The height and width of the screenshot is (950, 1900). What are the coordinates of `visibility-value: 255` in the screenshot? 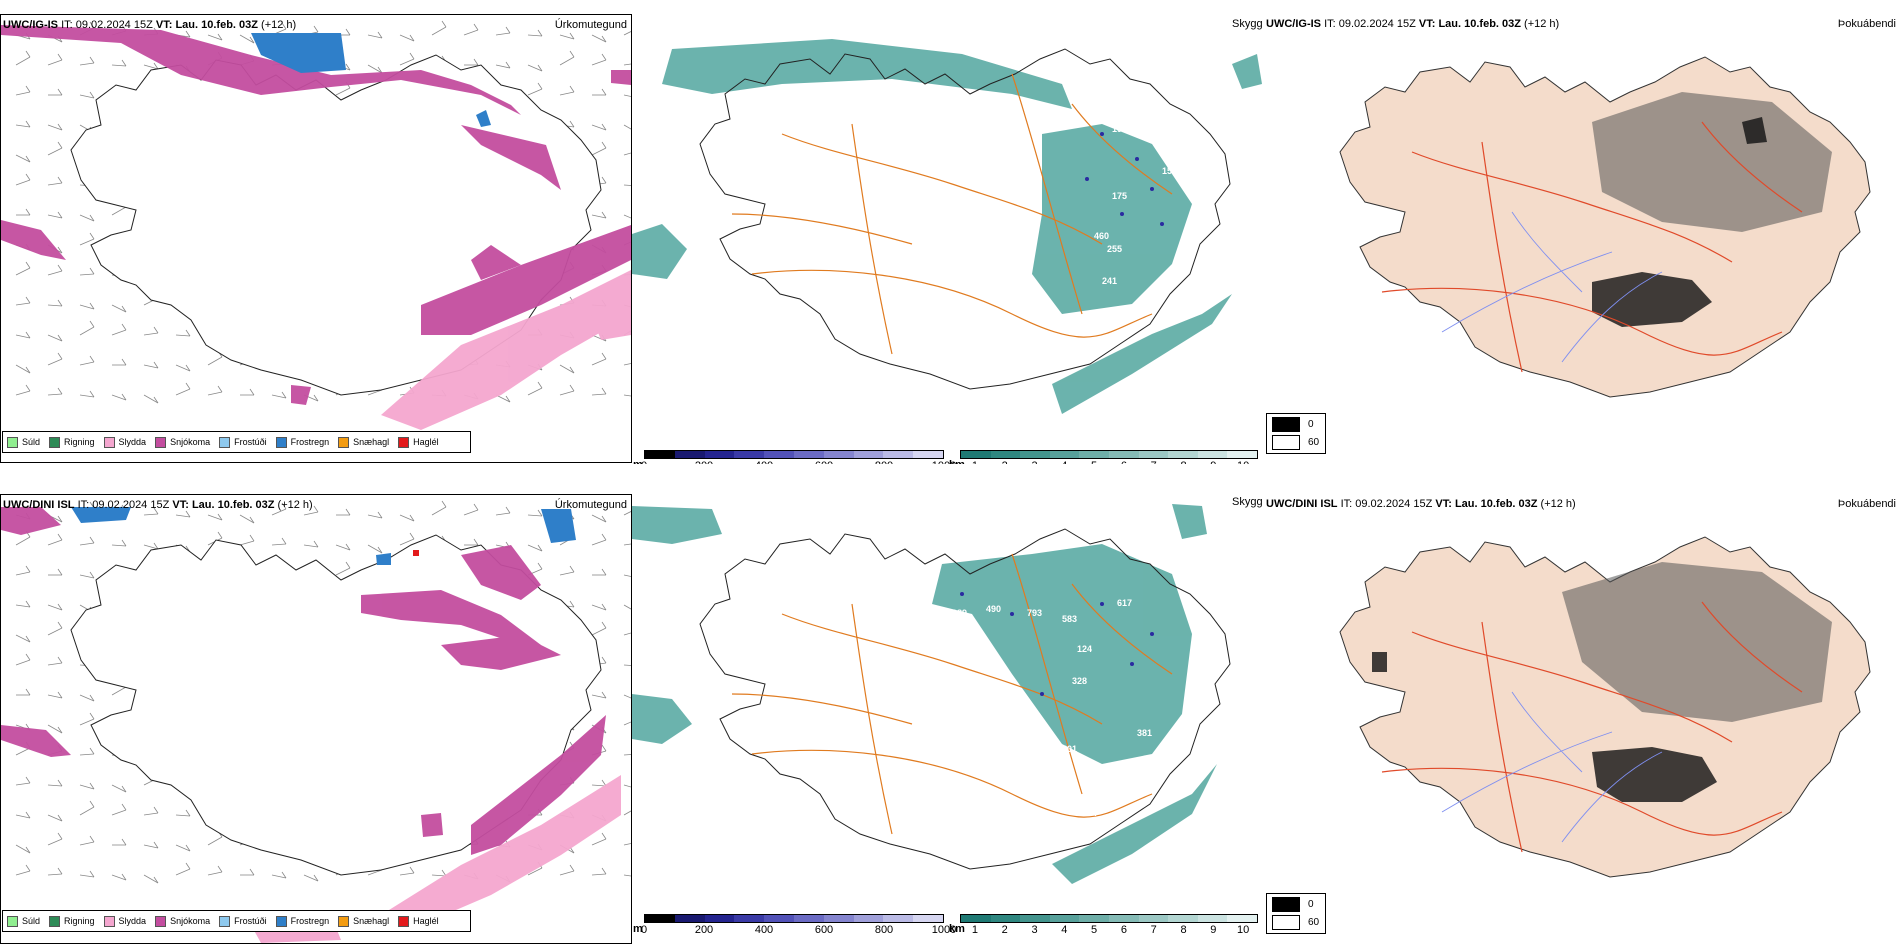 It's located at (1114, 249).